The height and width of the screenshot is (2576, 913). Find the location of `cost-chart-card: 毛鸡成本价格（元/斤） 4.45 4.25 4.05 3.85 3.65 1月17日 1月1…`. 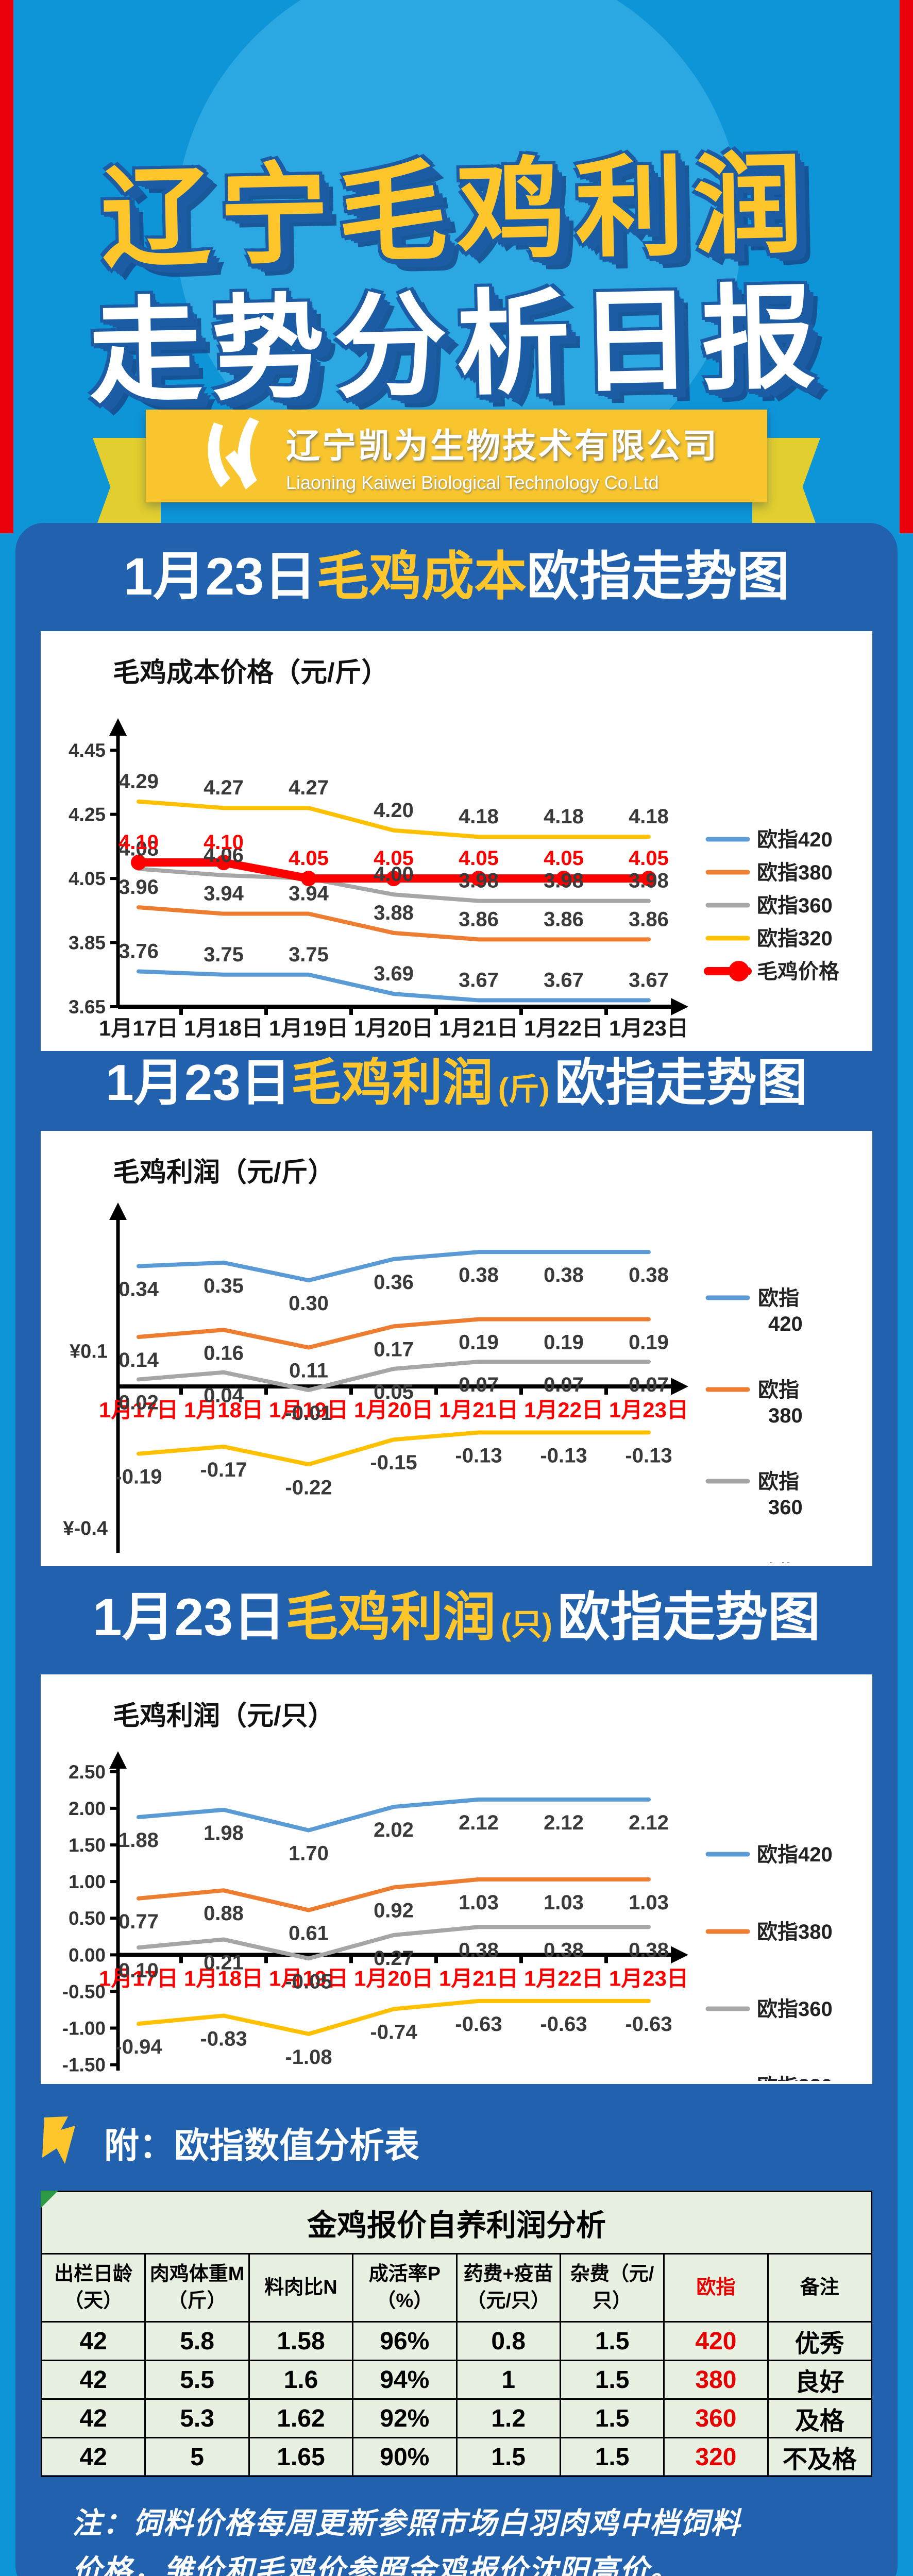

cost-chart-card: 毛鸡成本价格（元/斤） 4.45 4.25 4.05 3.85 3.65 1月17日 1月1… is located at coordinates (457, 841).